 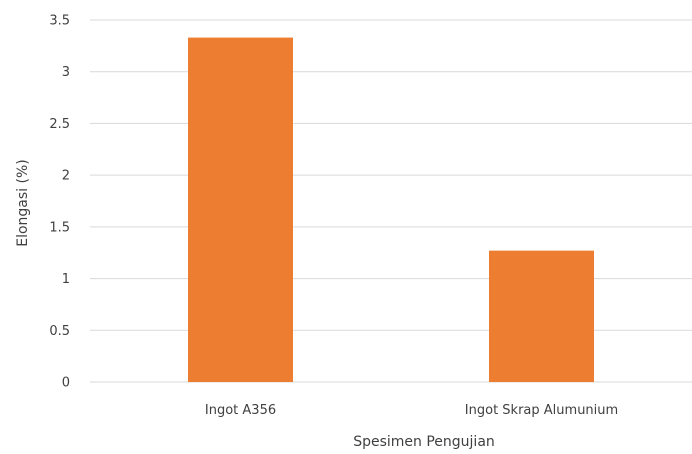 I want to click on y-tick-label: 1.5, so click(x=59, y=227).